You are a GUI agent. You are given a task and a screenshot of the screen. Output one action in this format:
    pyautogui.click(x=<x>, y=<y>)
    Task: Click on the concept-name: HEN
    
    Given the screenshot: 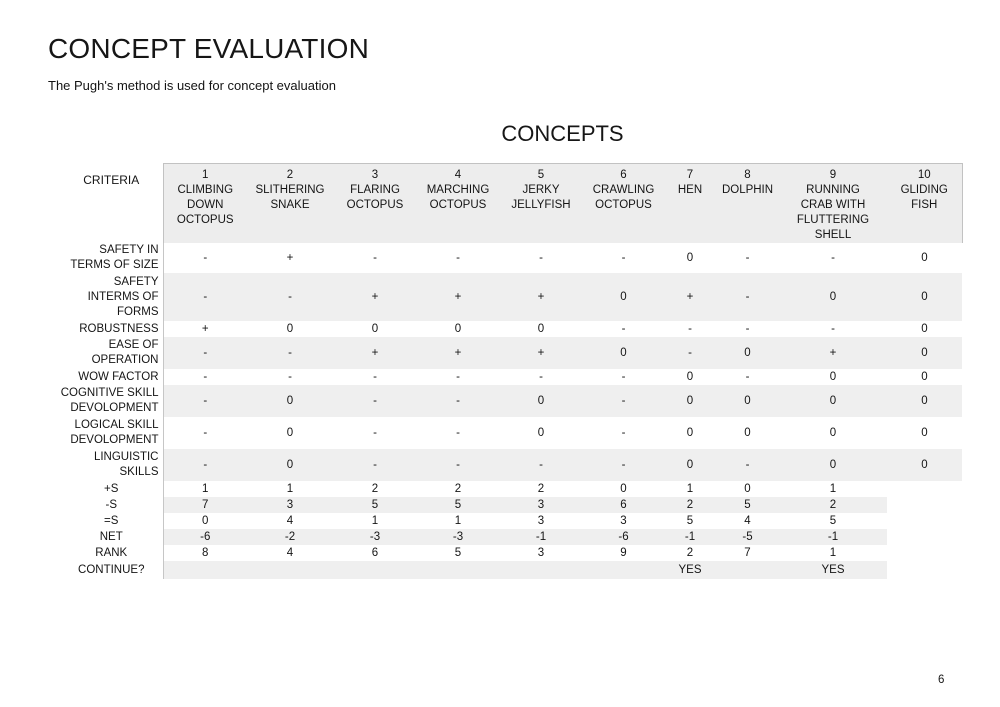 What is the action you would take?
    pyautogui.click(x=690, y=190)
    